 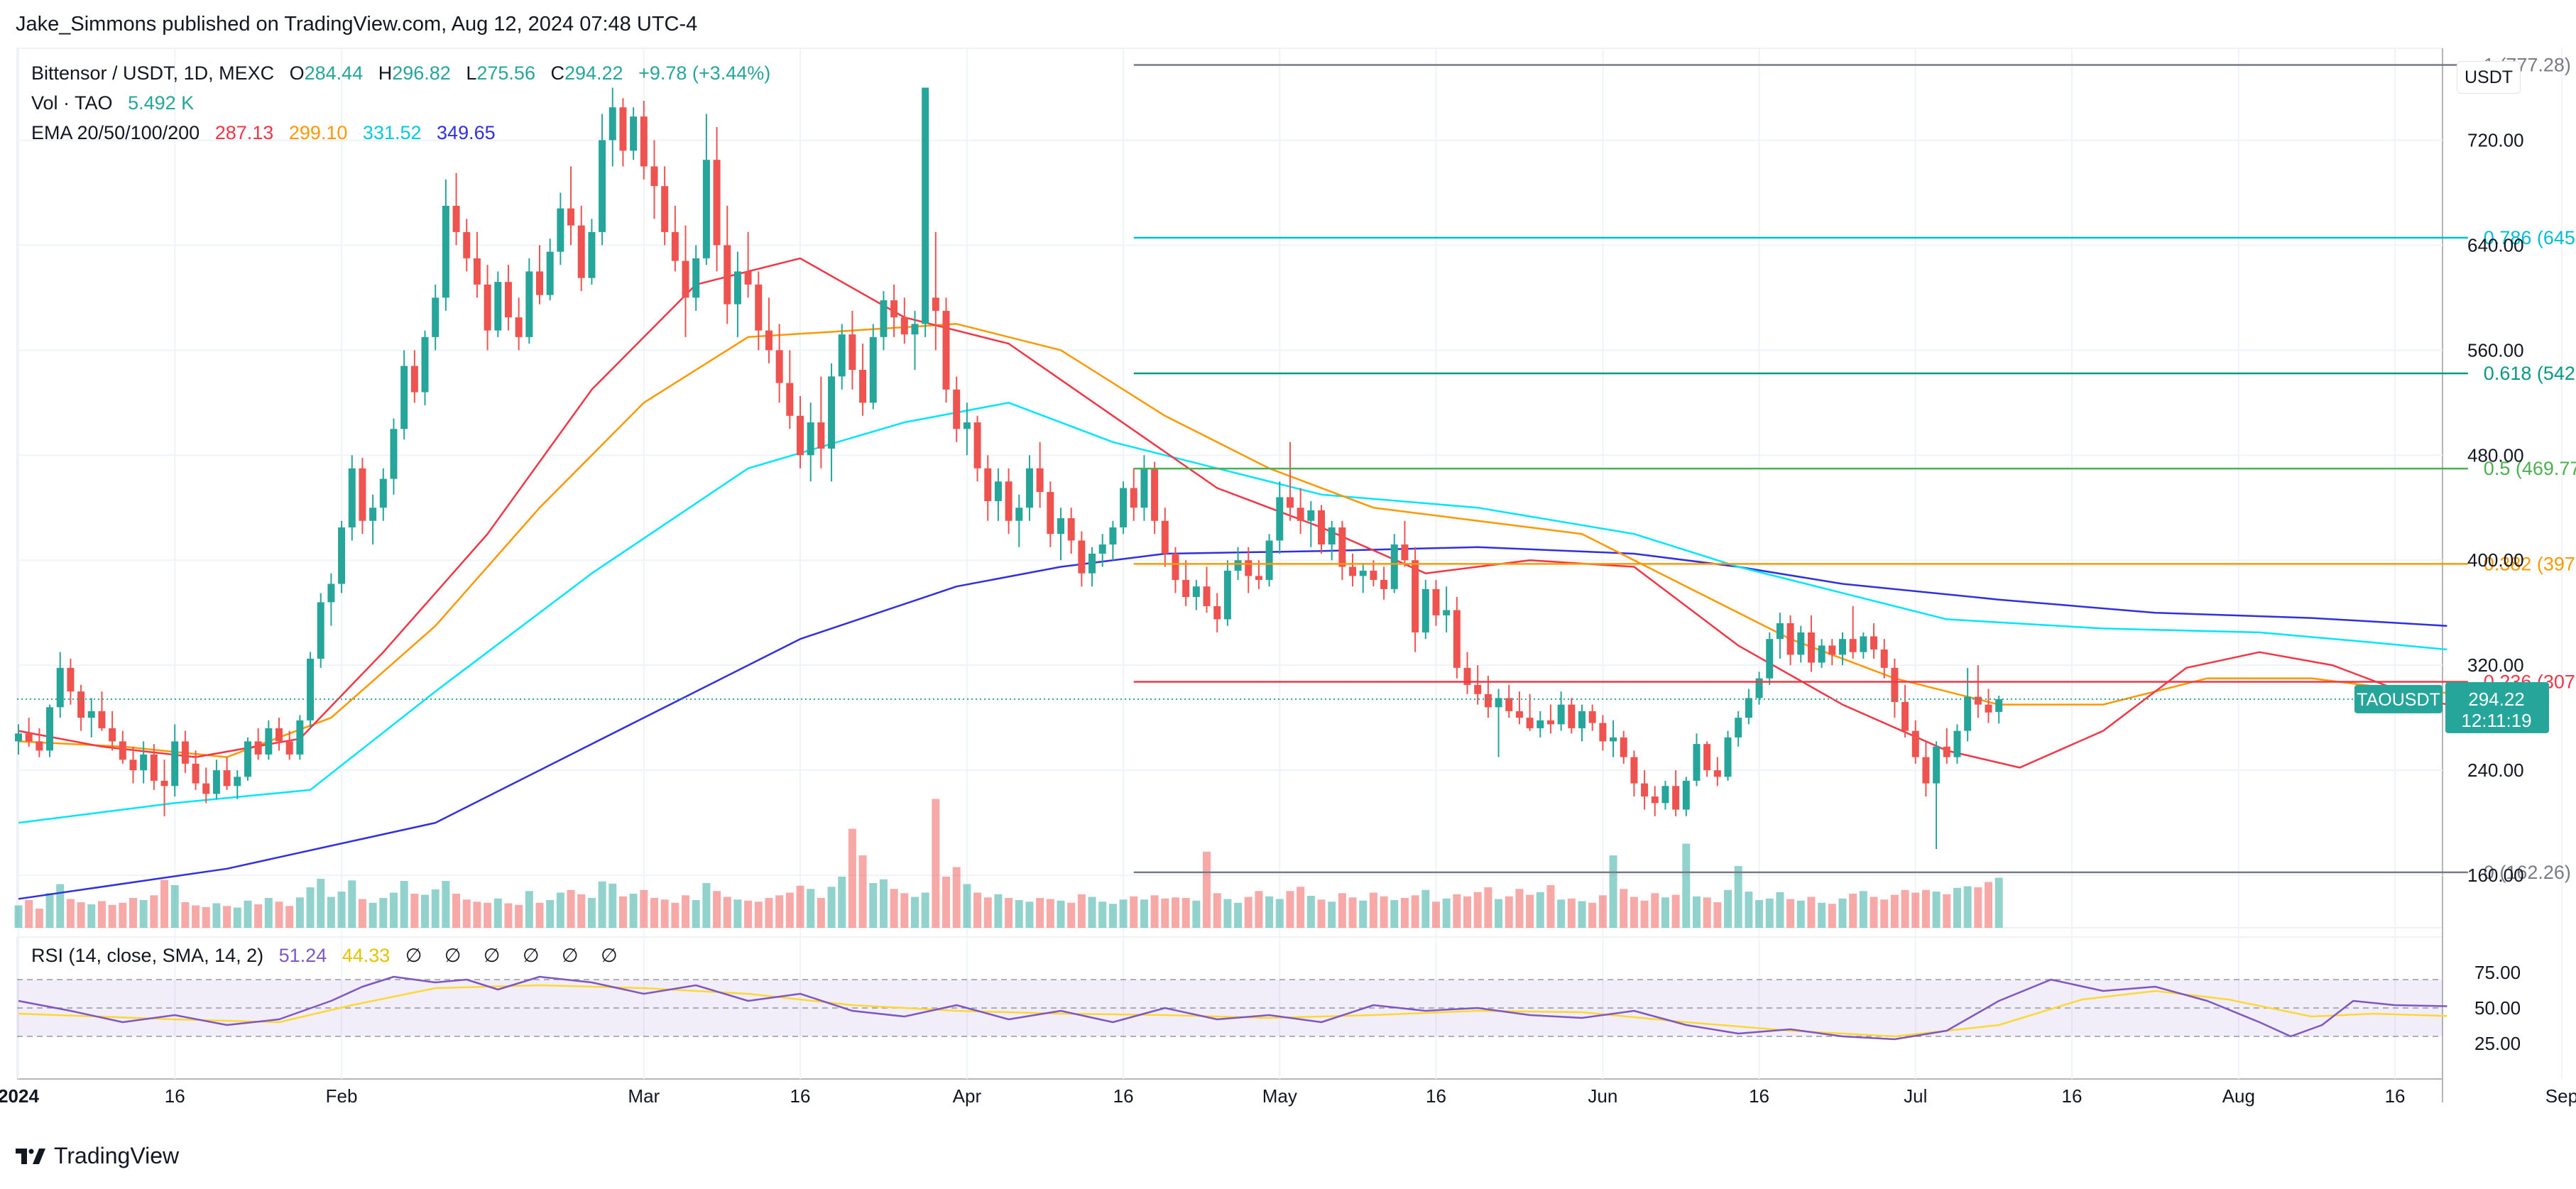 I want to click on currency-button: USDT, so click(x=2489, y=77).